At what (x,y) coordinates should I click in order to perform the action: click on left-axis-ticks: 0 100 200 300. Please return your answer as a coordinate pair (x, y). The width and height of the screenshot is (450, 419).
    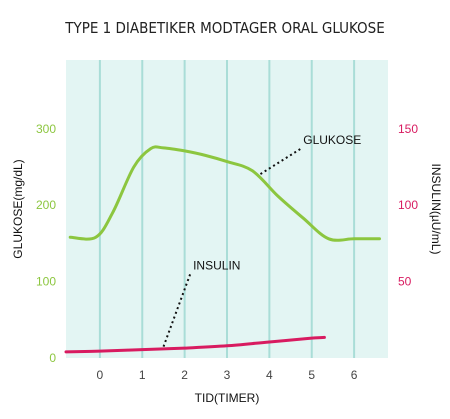
    Looking at the image, I should click on (46, 243).